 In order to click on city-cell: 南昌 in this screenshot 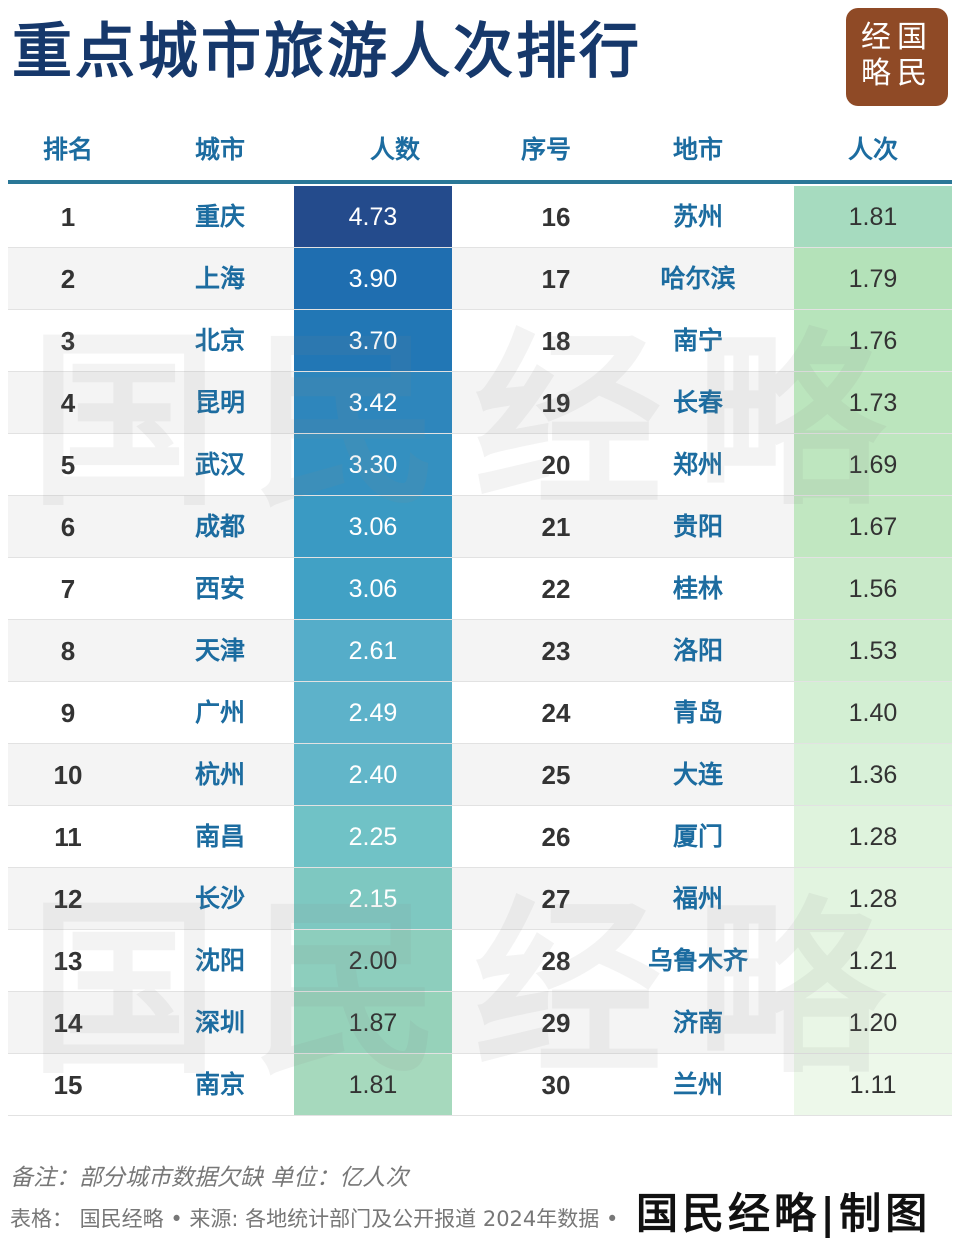, I will do `click(220, 836)`.